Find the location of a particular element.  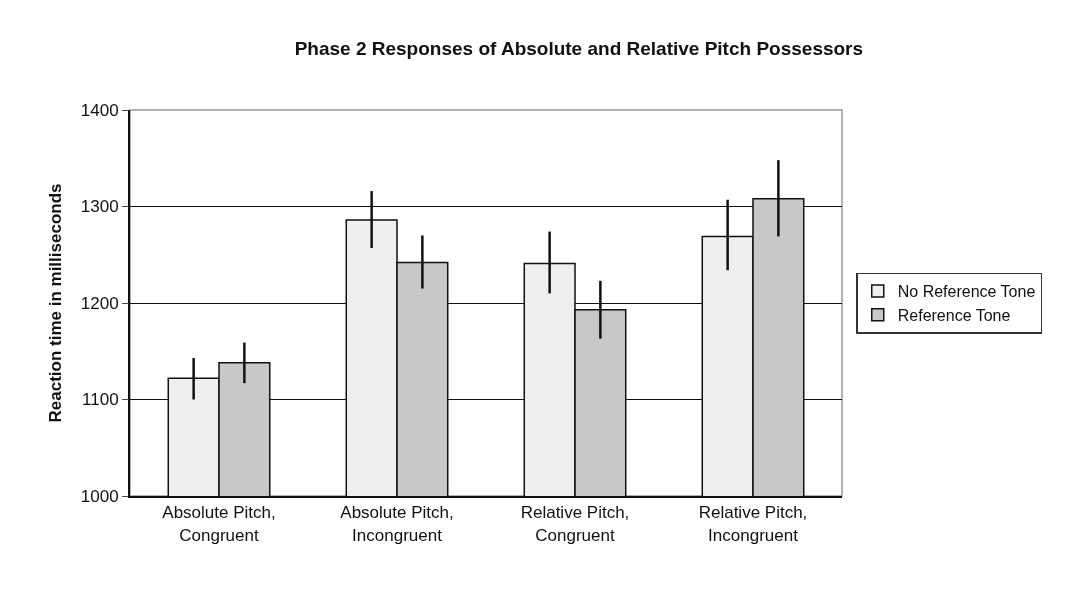

legend-label: Reference Tone is located at coordinates (954, 315).